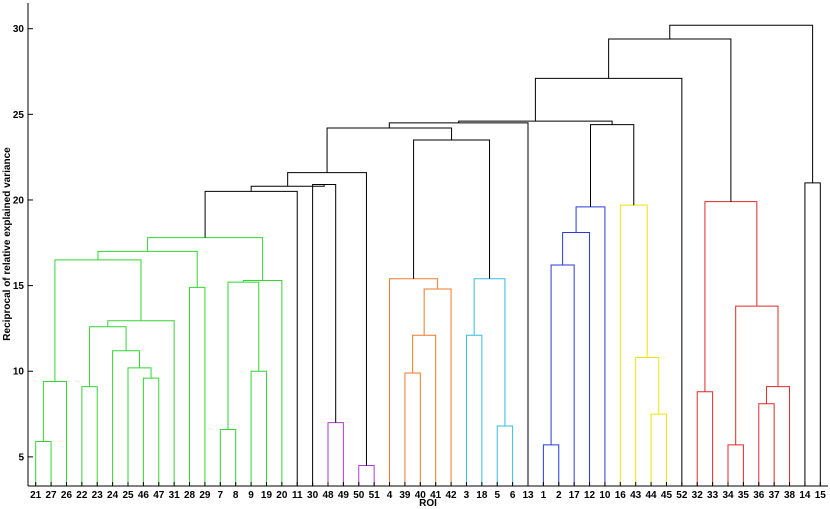  Describe the element at coordinates (636, 495) in the screenshot. I see `leaf-label: 43` at that location.